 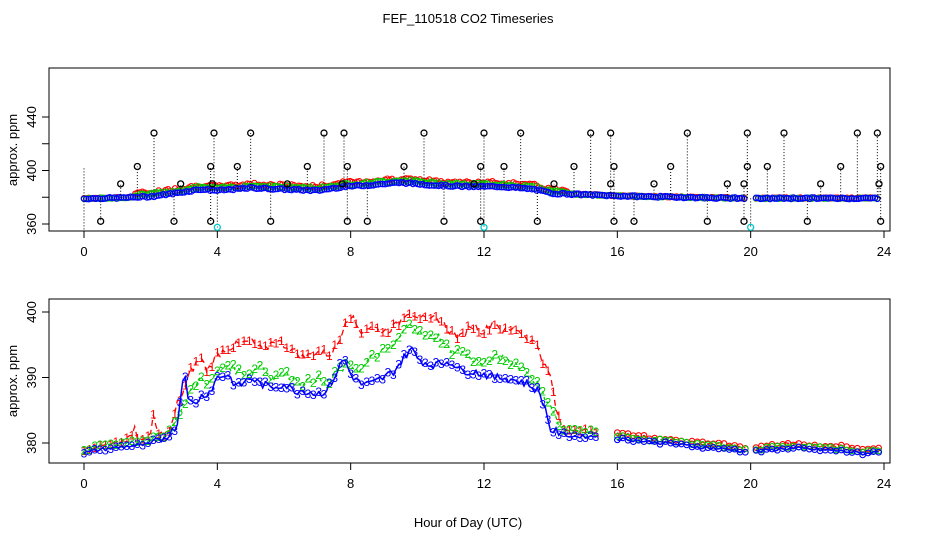 I want to click on x-axis-label: Hour of Day (UTC), so click(x=468, y=522).